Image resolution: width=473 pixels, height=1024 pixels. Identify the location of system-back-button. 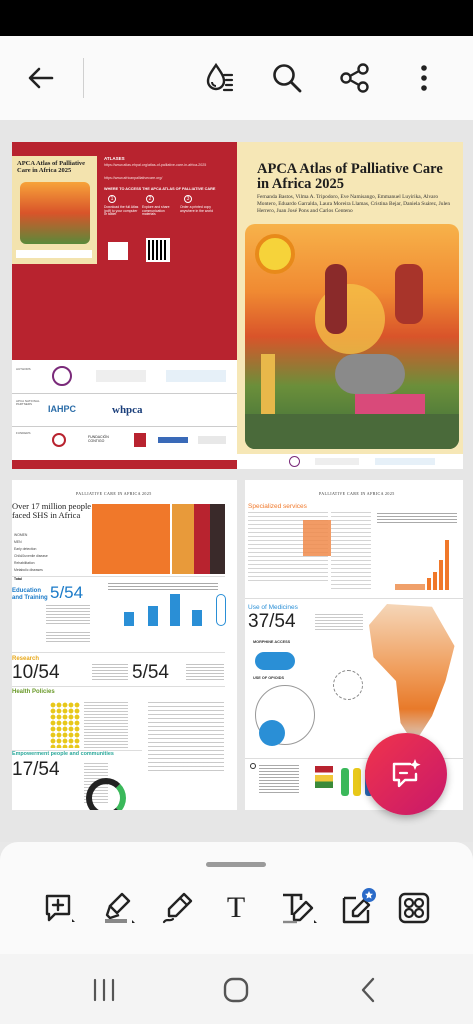
(368, 990).